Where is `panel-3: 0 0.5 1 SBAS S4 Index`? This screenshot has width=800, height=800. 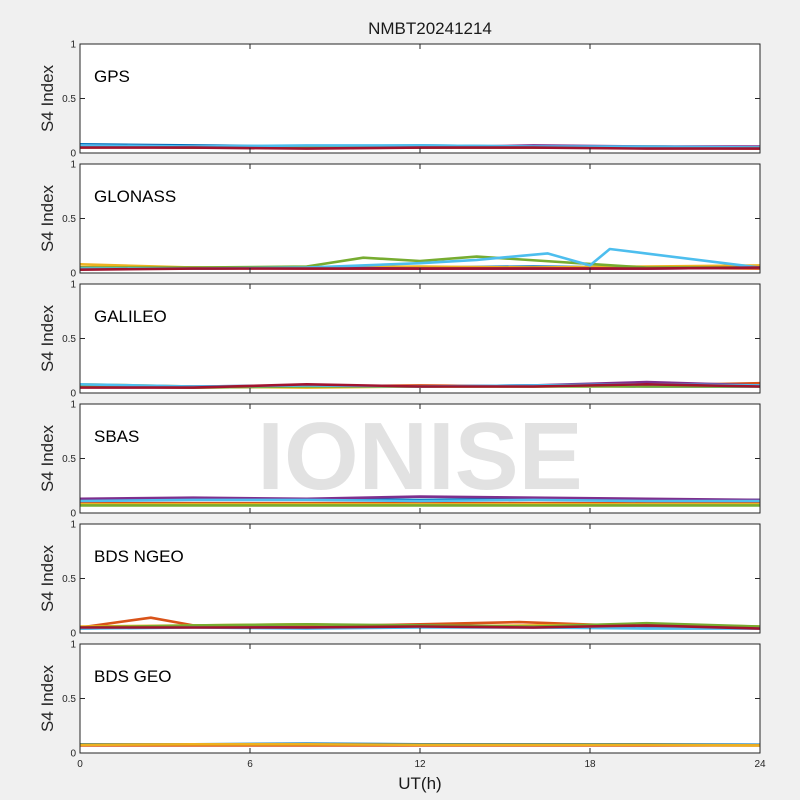 panel-3: 0 0.5 1 SBAS S4 Index is located at coordinates (399, 460).